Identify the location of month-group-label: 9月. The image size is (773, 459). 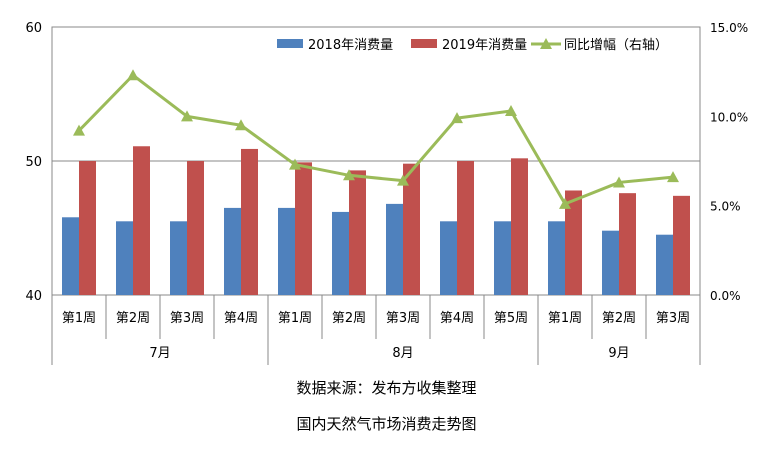
(618, 353).